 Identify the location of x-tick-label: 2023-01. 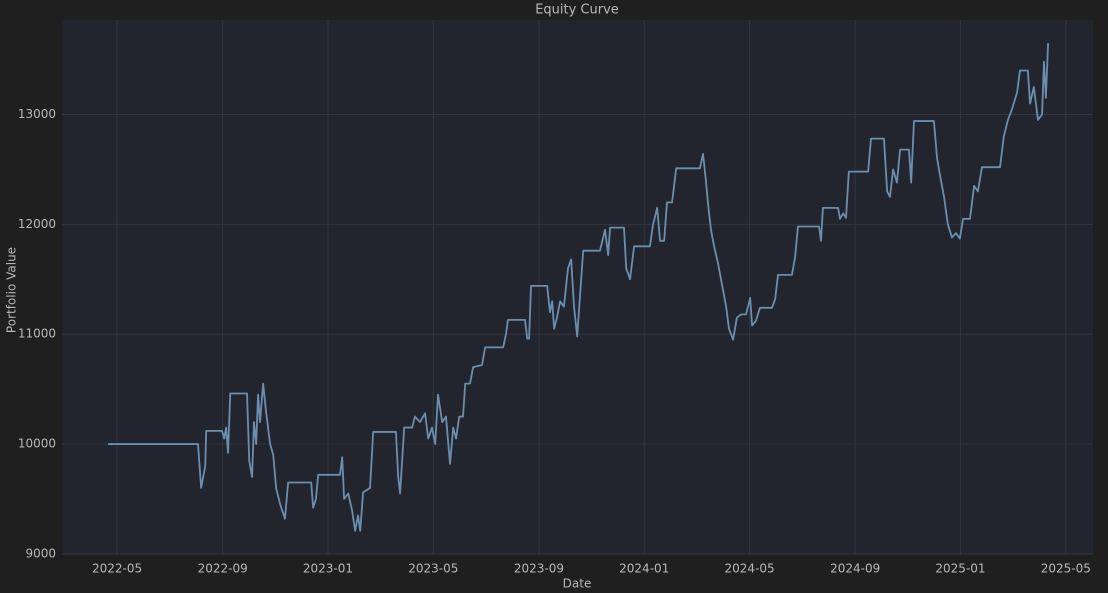
(328, 569).